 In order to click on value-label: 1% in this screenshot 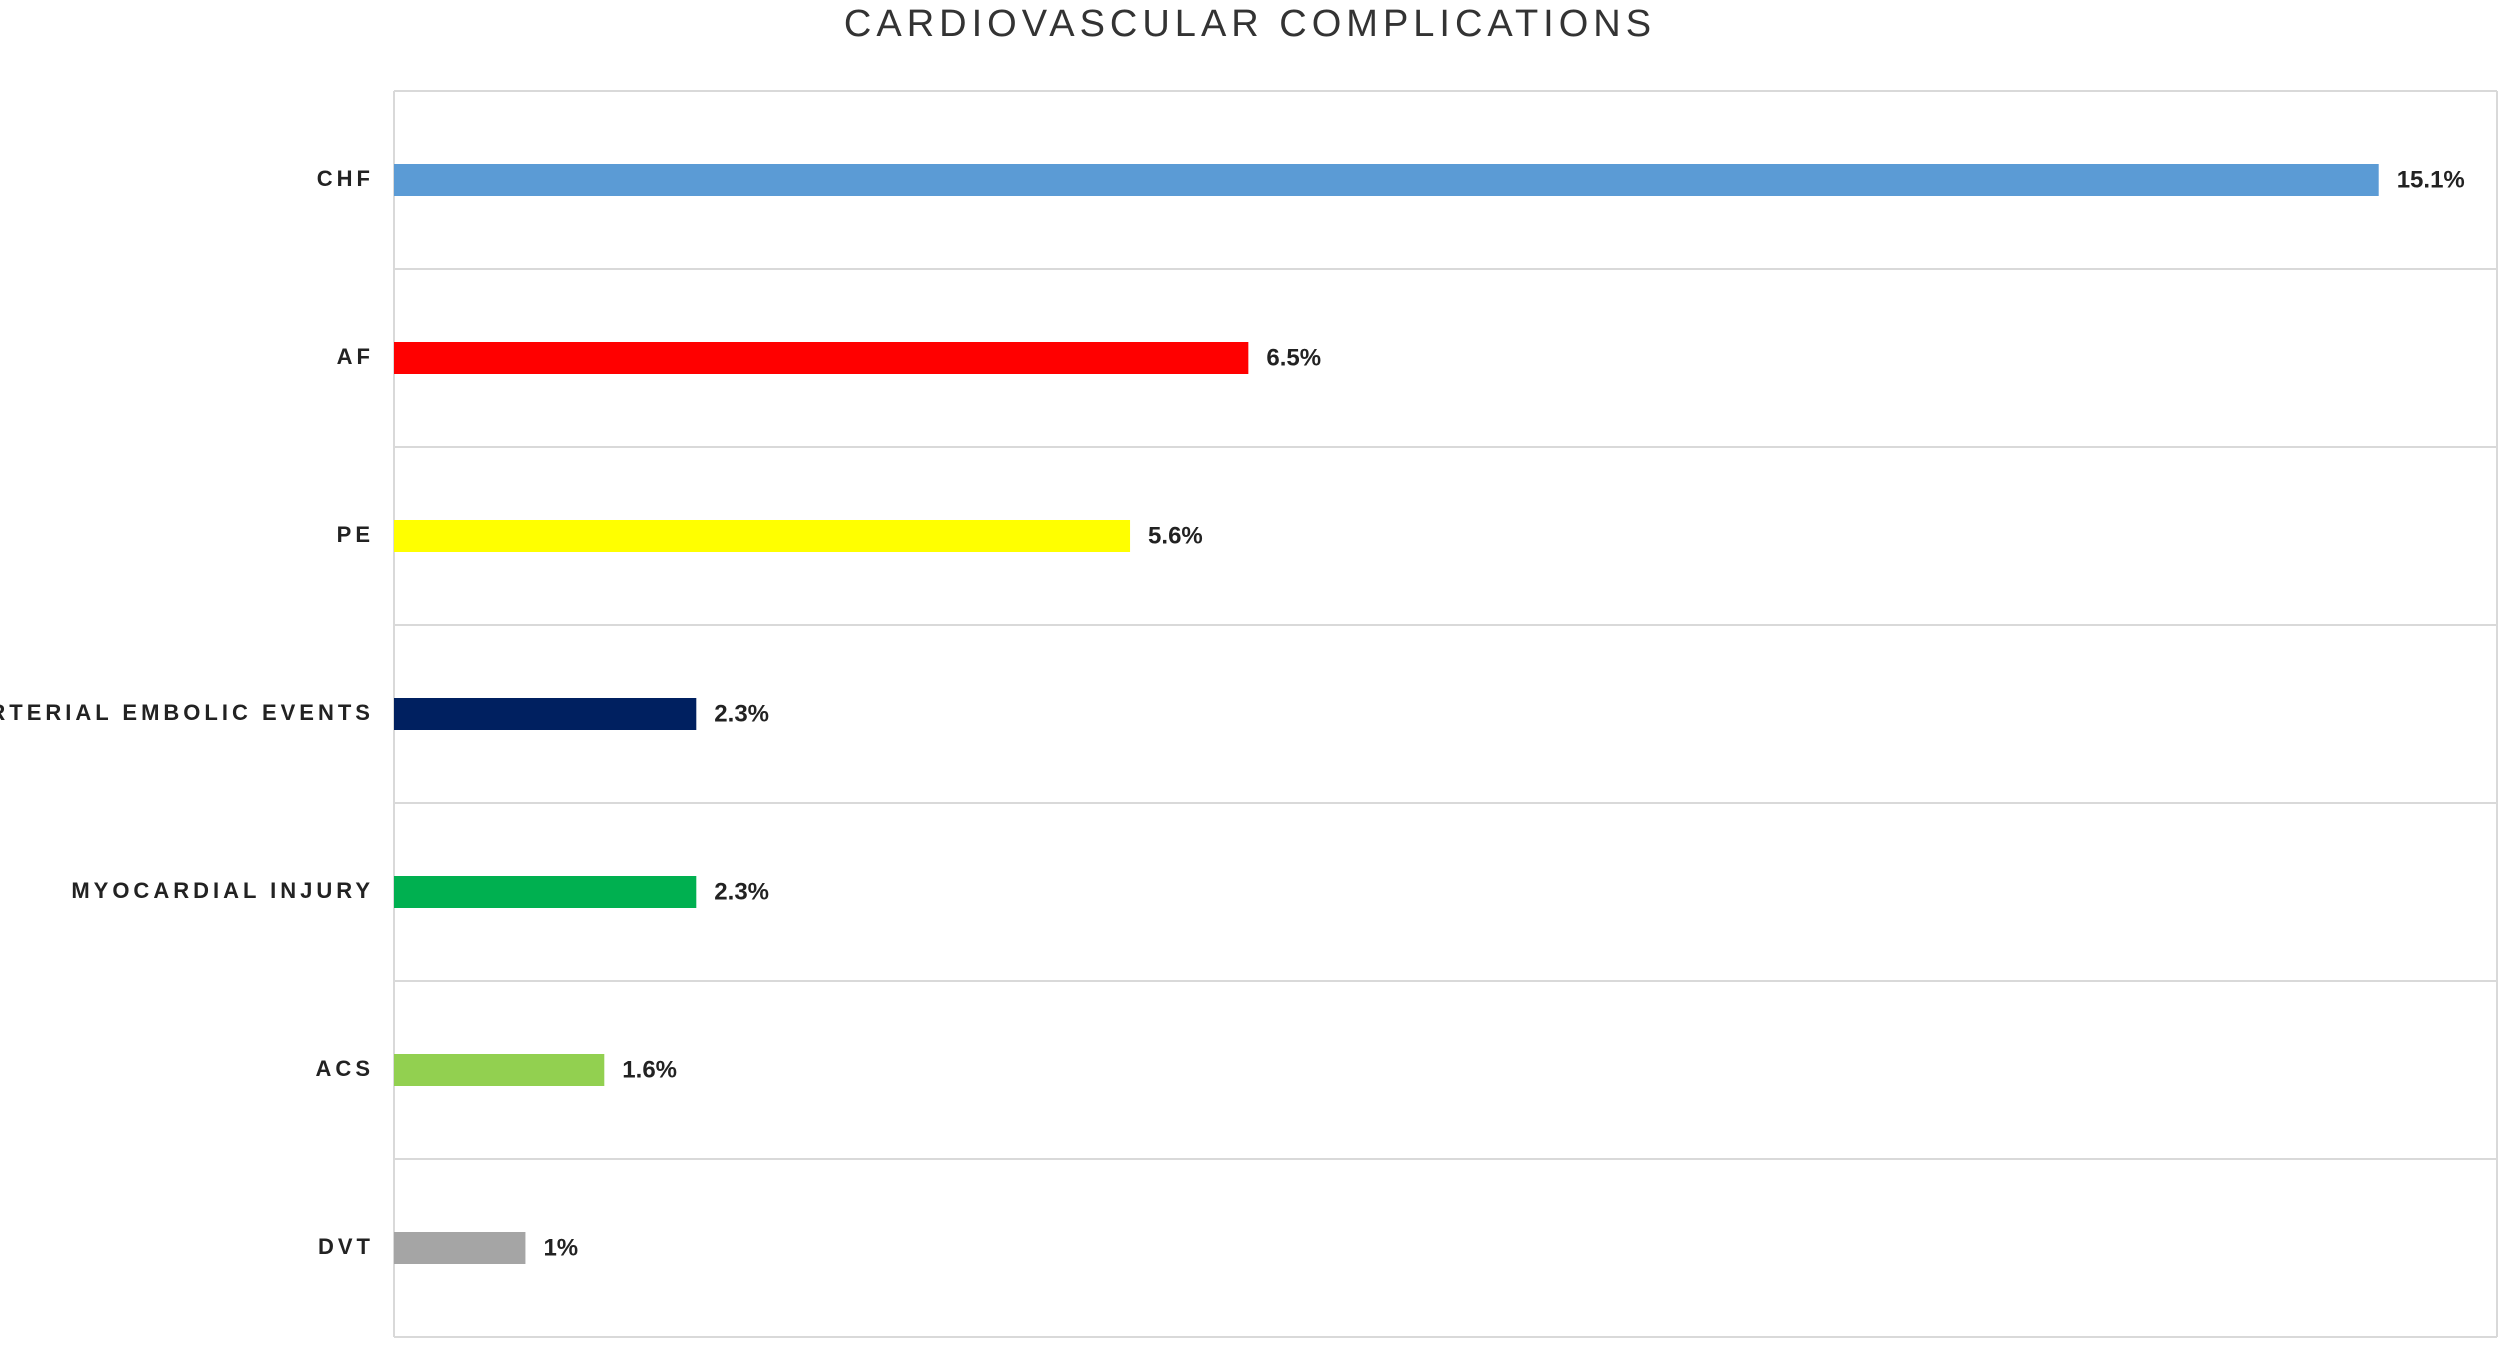, I will do `click(560, 1247)`.